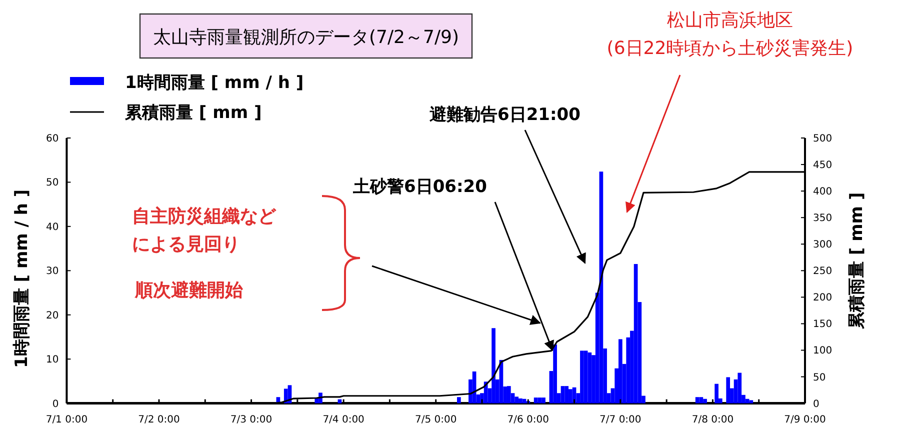 The height and width of the screenshot is (432, 904). I want to click on y2-tick-label: 300, so click(822, 245).